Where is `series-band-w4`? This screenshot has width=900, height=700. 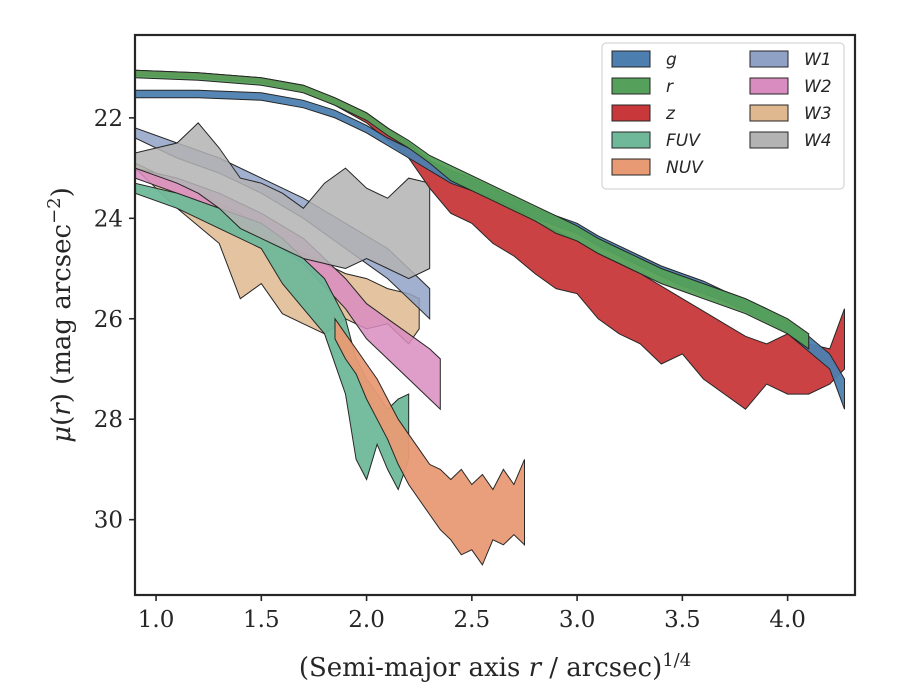 series-band-w4 is located at coordinates (283, 201).